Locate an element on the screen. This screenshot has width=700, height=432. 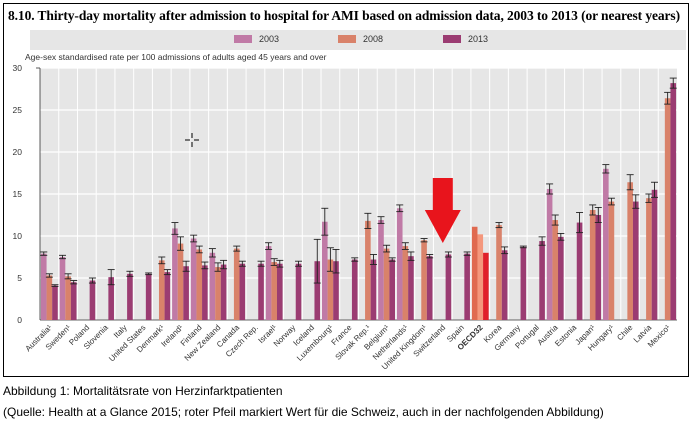
legend-label: 2008 is located at coordinates (373, 39).